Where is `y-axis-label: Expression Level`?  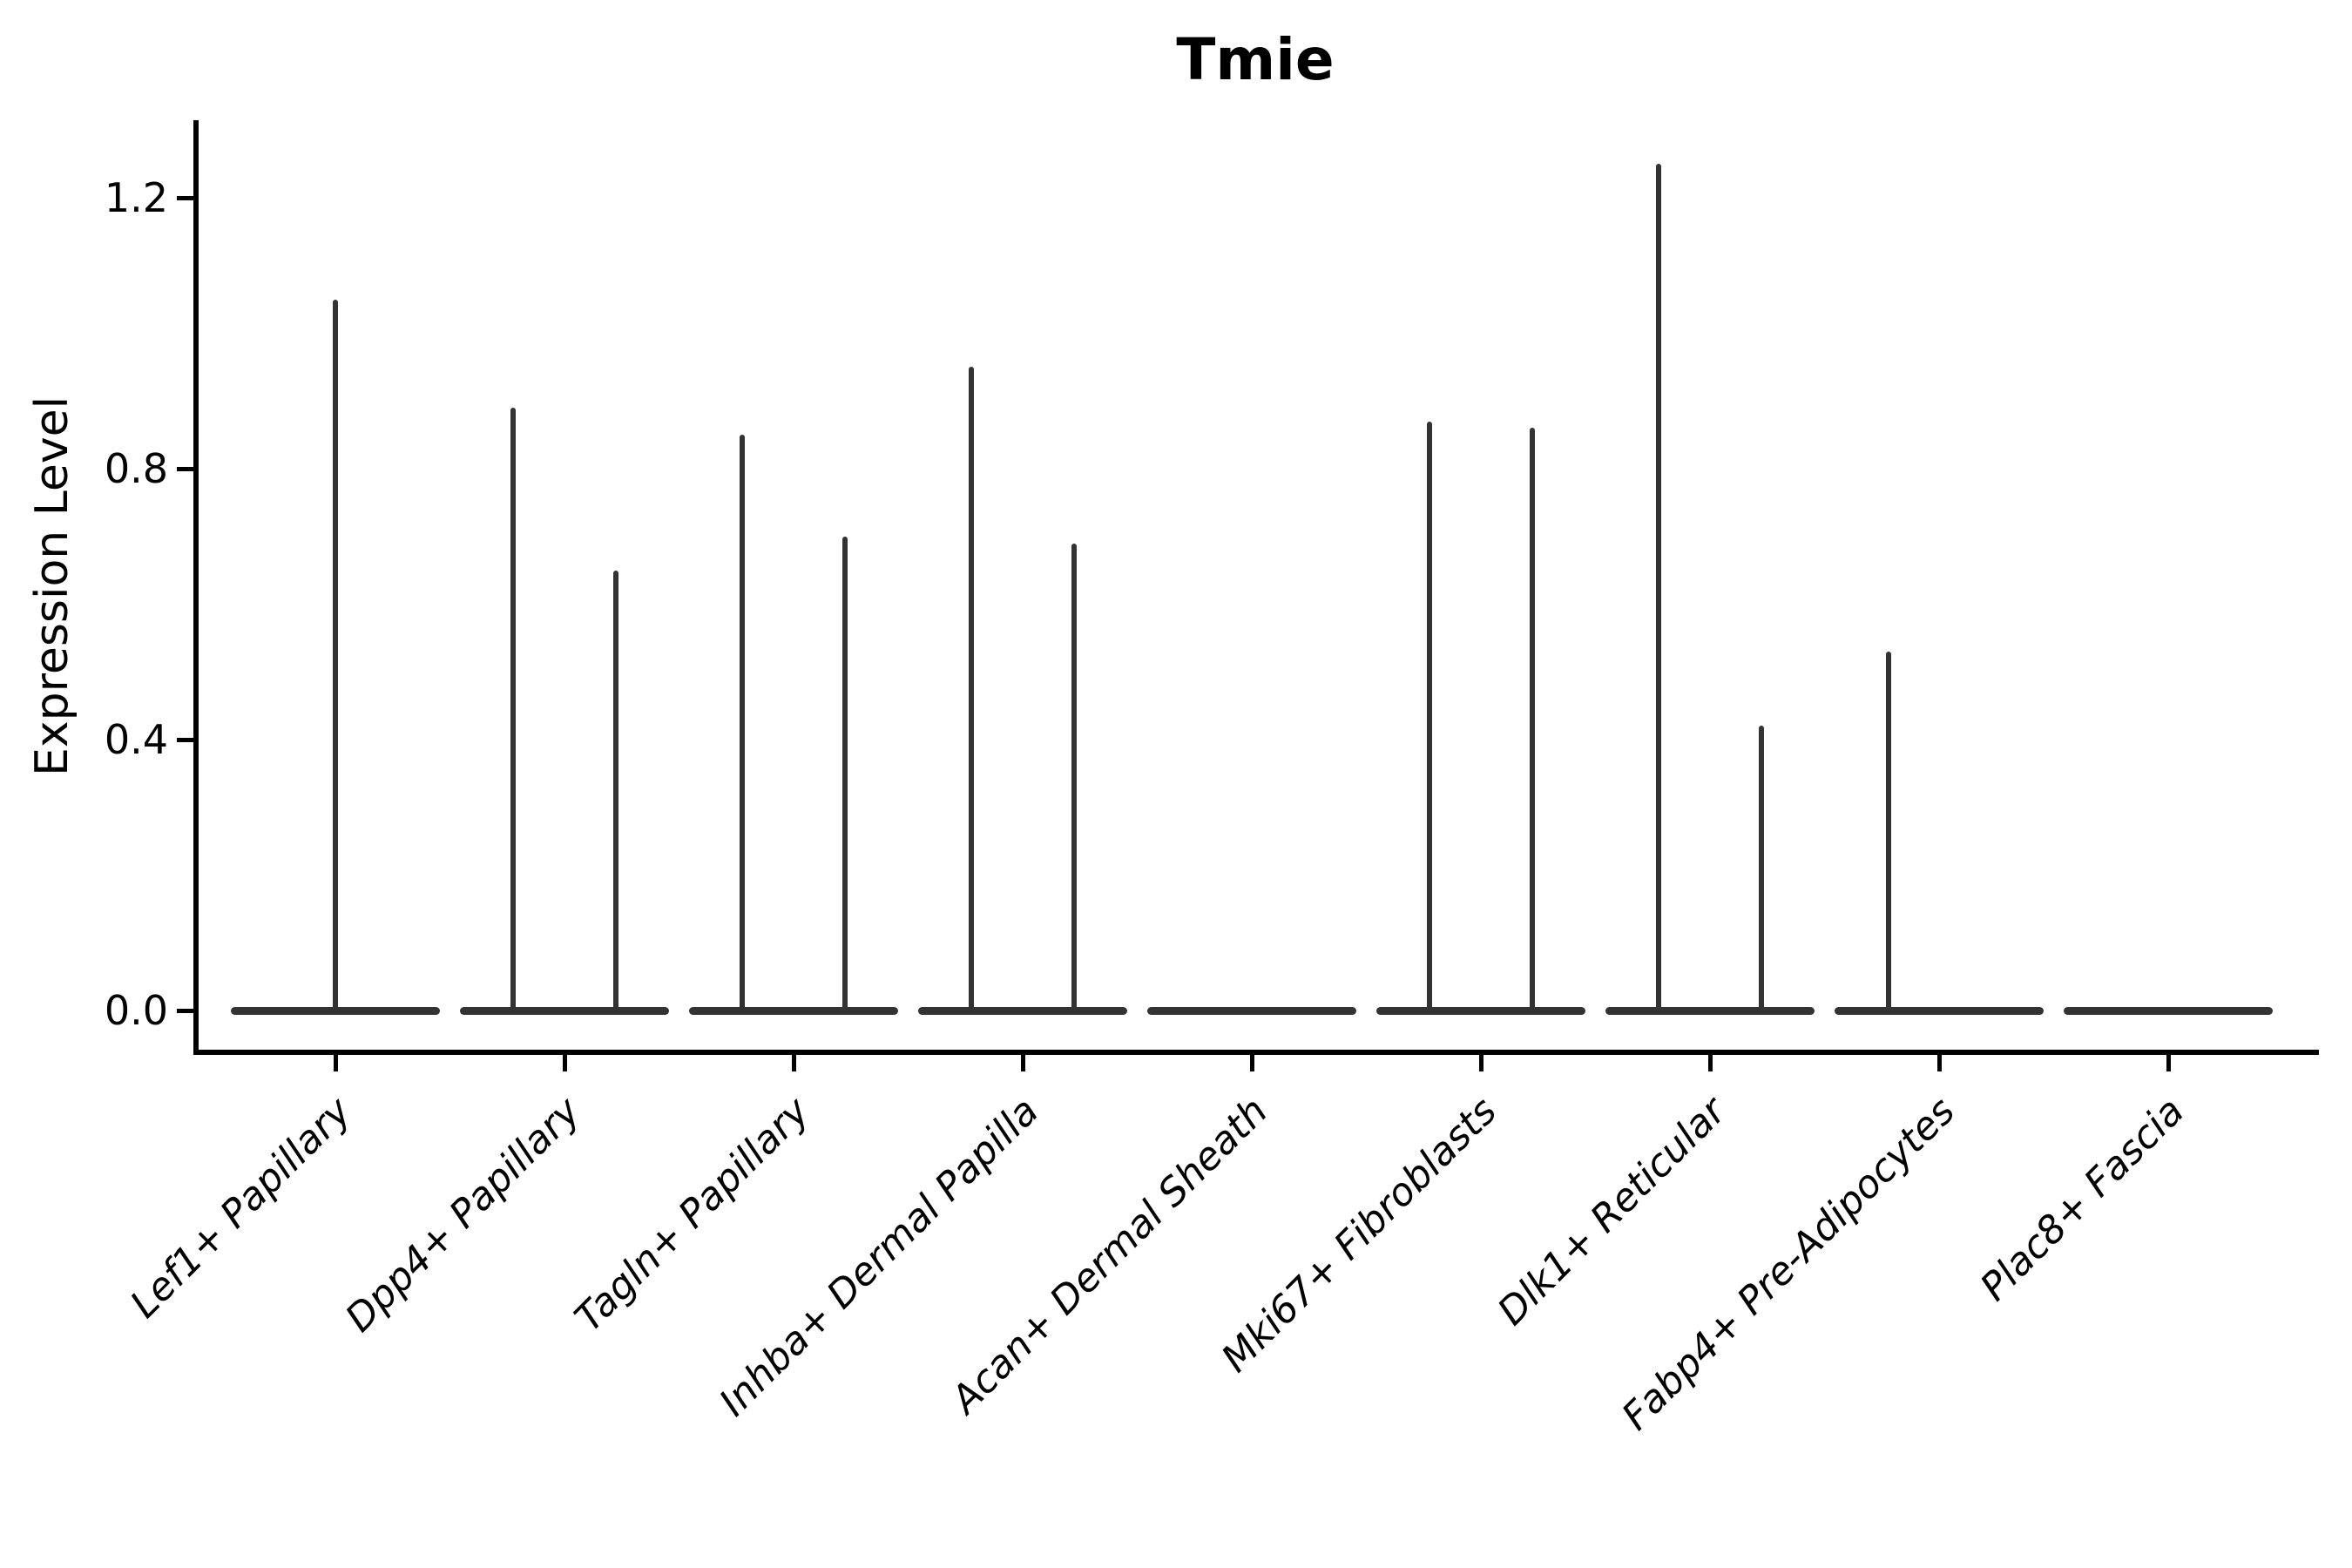 y-axis-label: Expression Level is located at coordinates (52, 586).